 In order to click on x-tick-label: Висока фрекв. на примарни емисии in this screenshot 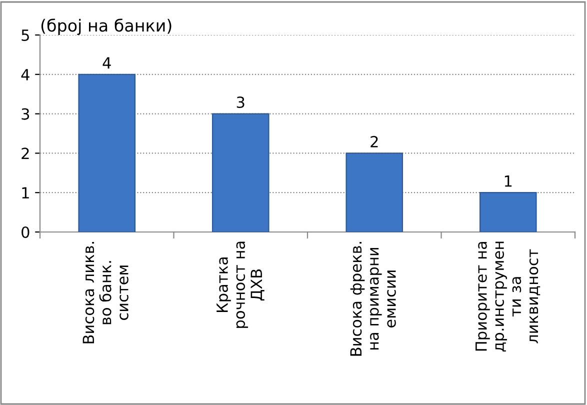, I will do `click(373, 299)`.